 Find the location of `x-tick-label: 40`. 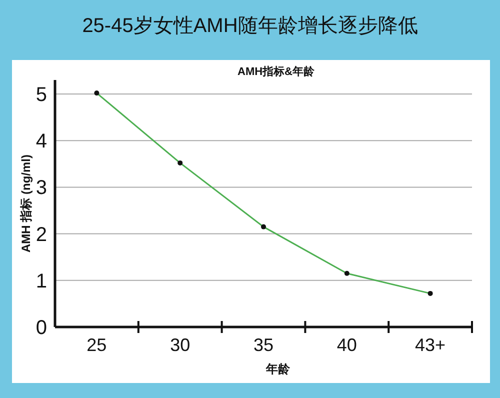

x-tick-label: 40 is located at coordinates (346, 345).